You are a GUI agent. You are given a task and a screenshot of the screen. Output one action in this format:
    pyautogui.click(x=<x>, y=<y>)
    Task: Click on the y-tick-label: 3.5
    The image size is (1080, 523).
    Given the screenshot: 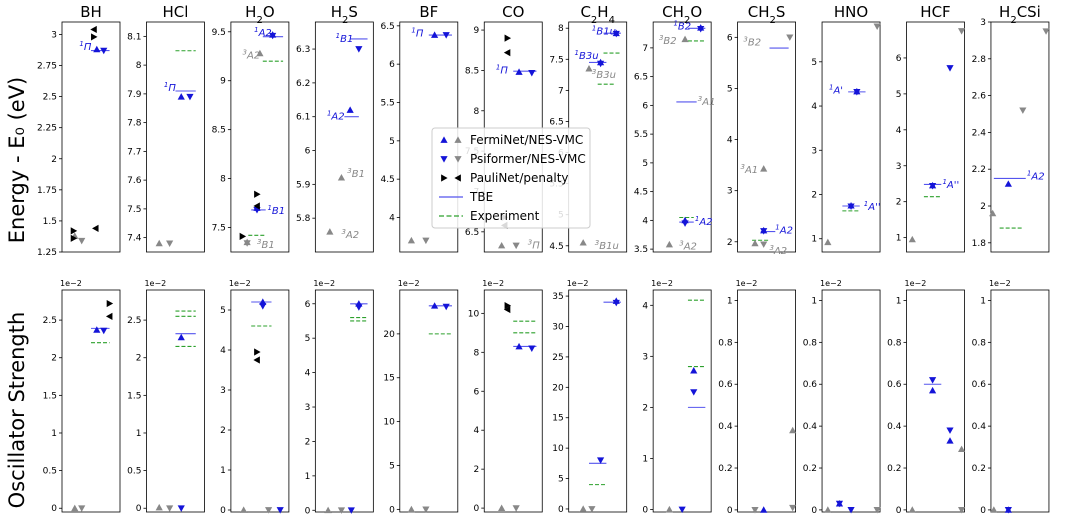 What is the action you would take?
    pyautogui.click(x=641, y=250)
    